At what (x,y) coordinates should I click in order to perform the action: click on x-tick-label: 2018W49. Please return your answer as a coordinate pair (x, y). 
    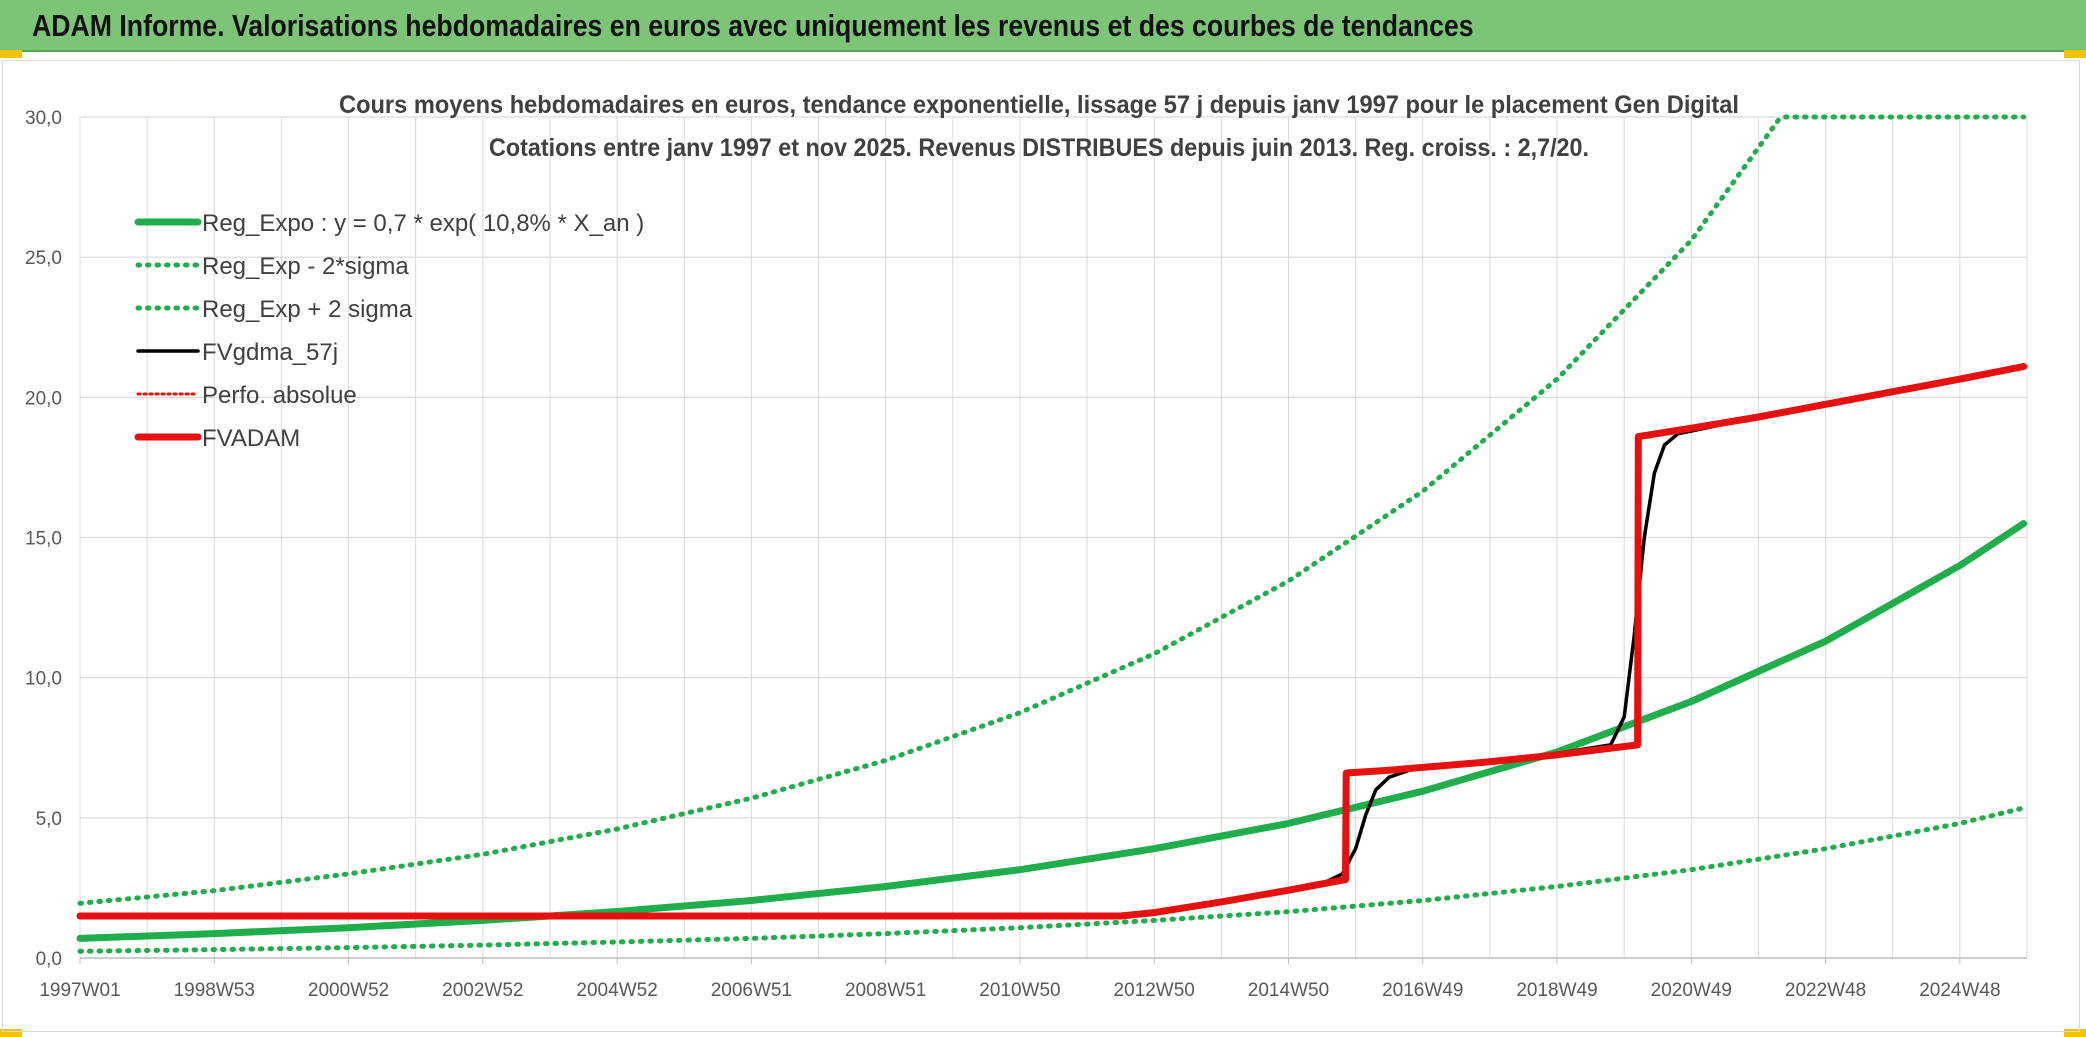
    Looking at the image, I should click on (1556, 990).